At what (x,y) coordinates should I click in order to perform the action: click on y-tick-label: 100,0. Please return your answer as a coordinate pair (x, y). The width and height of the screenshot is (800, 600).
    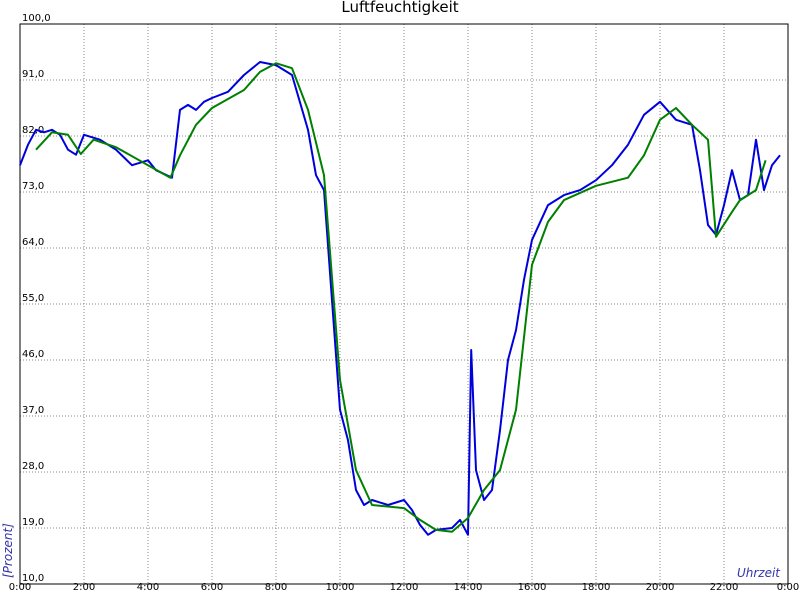
    Looking at the image, I should click on (36, 18).